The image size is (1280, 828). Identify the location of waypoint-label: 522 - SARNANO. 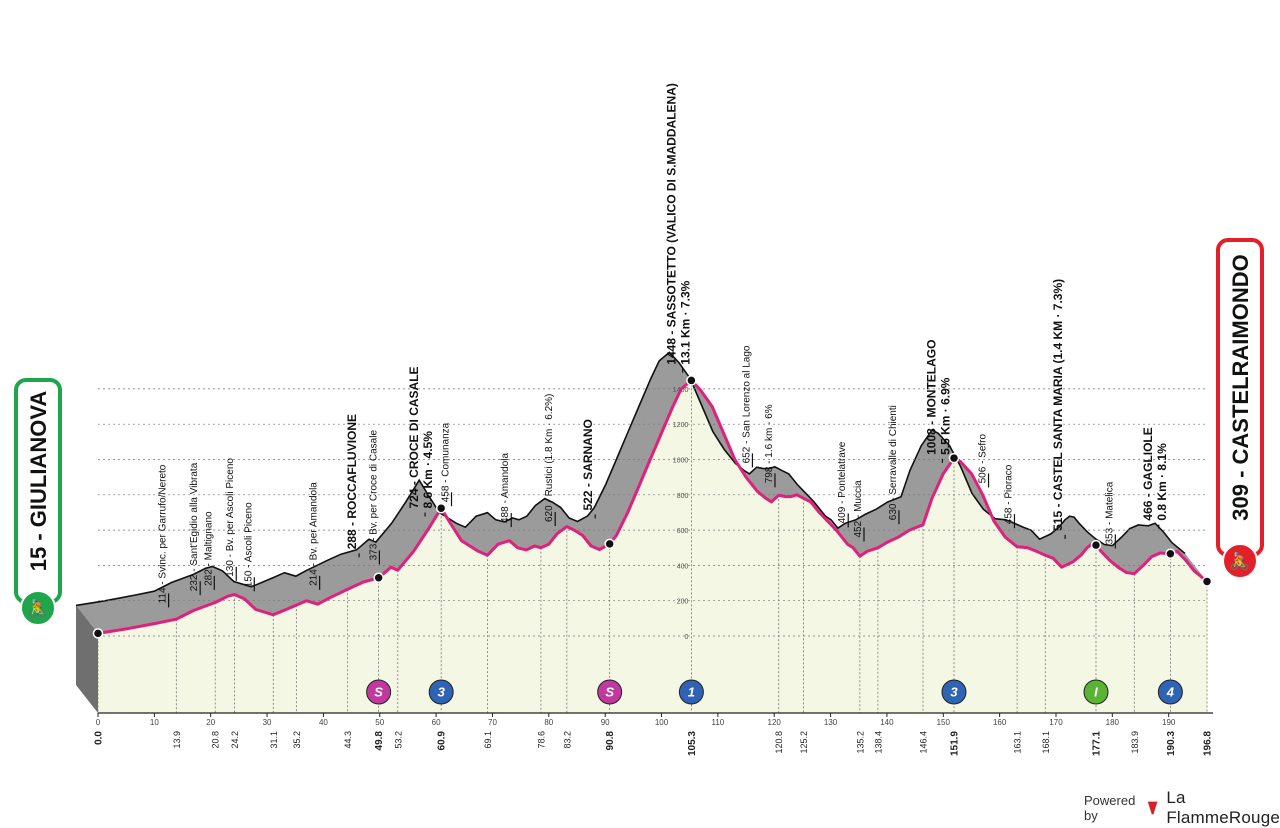
(588, 464).